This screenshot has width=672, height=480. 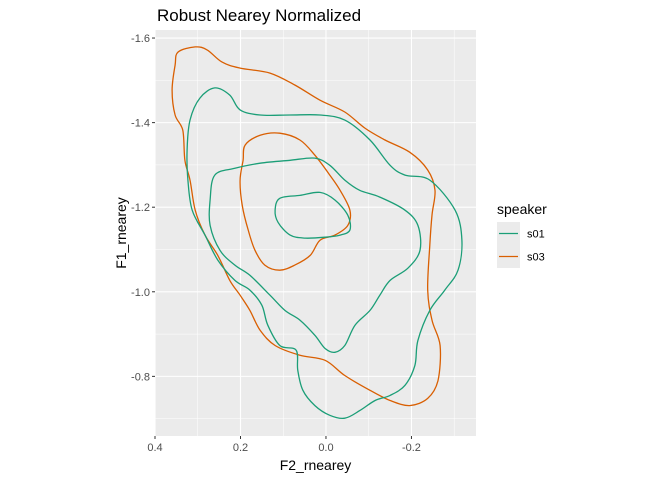 I want to click on legend-title: speaker, so click(x=522, y=209).